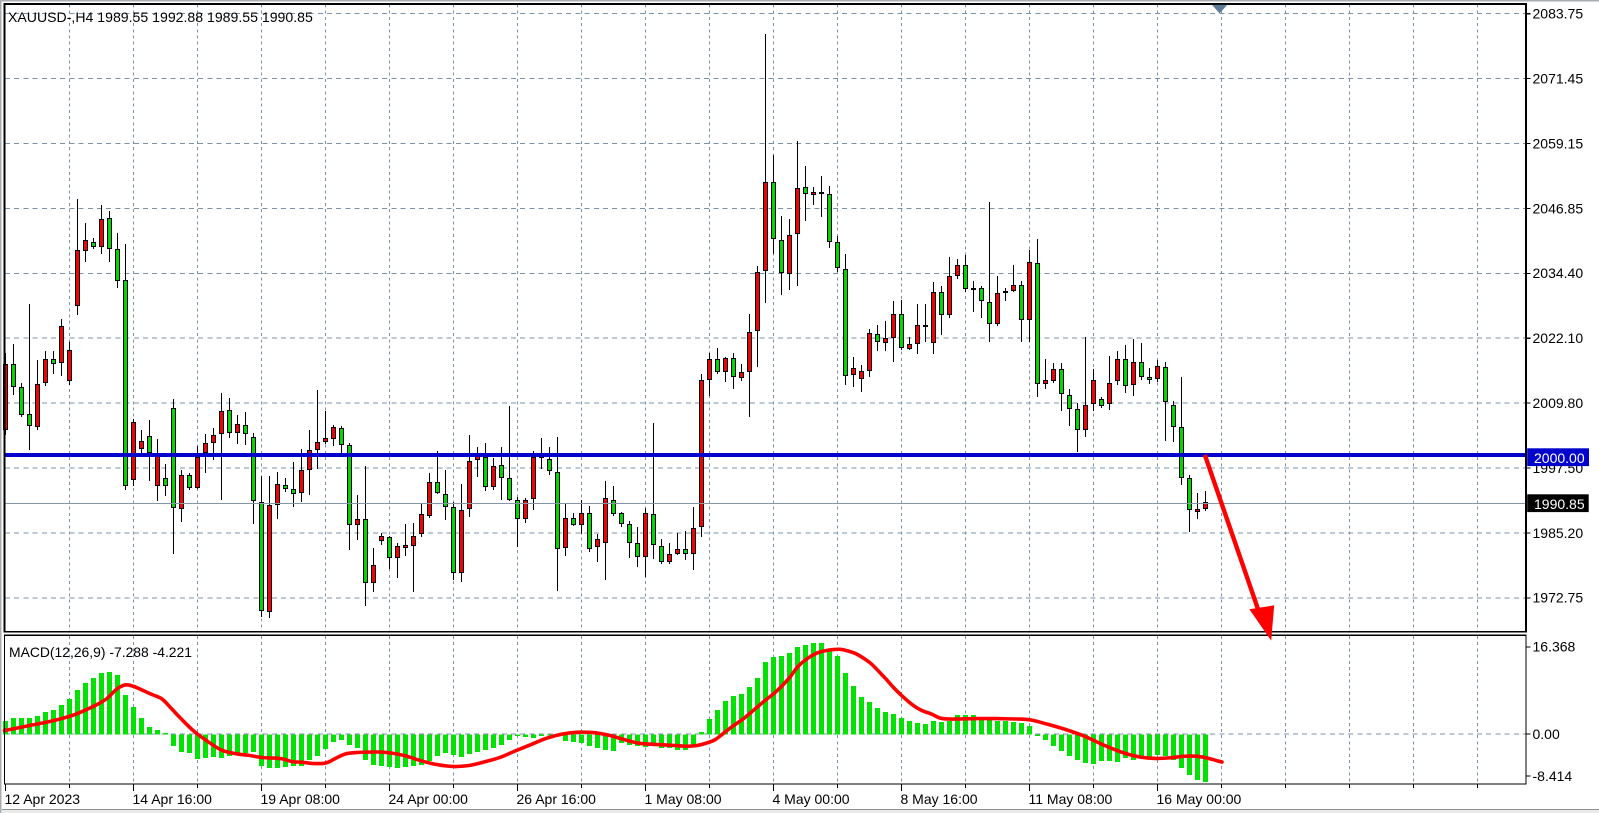  What do you see at coordinates (429, 799) in the screenshot?
I see `svg-text: 24 Apr 00:00` at bounding box center [429, 799].